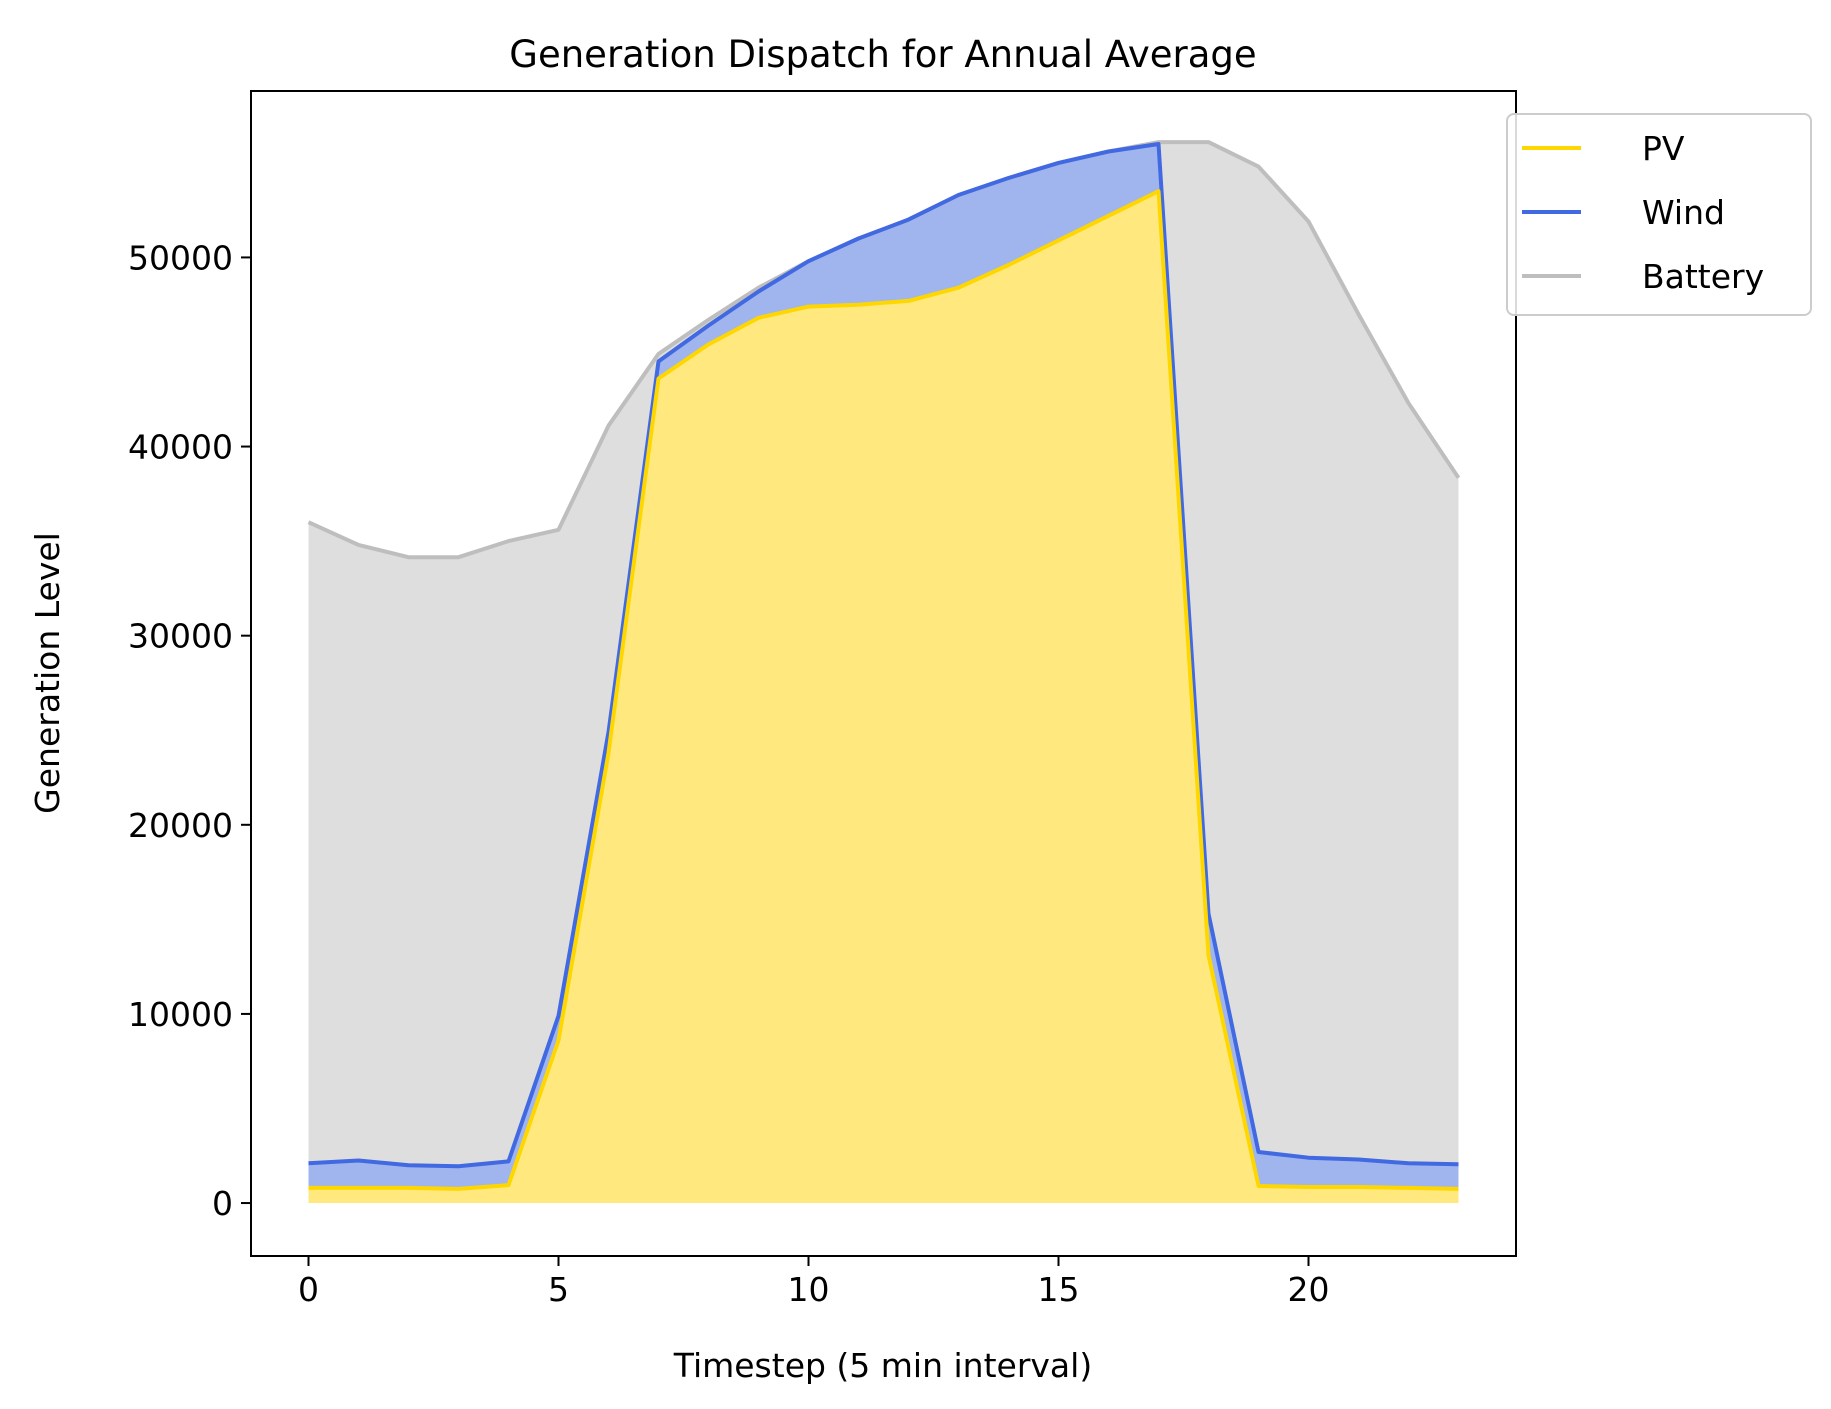 This screenshot has width=1831, height=1409. I want to click on y-tick-label: 20000, so click(180, 825).